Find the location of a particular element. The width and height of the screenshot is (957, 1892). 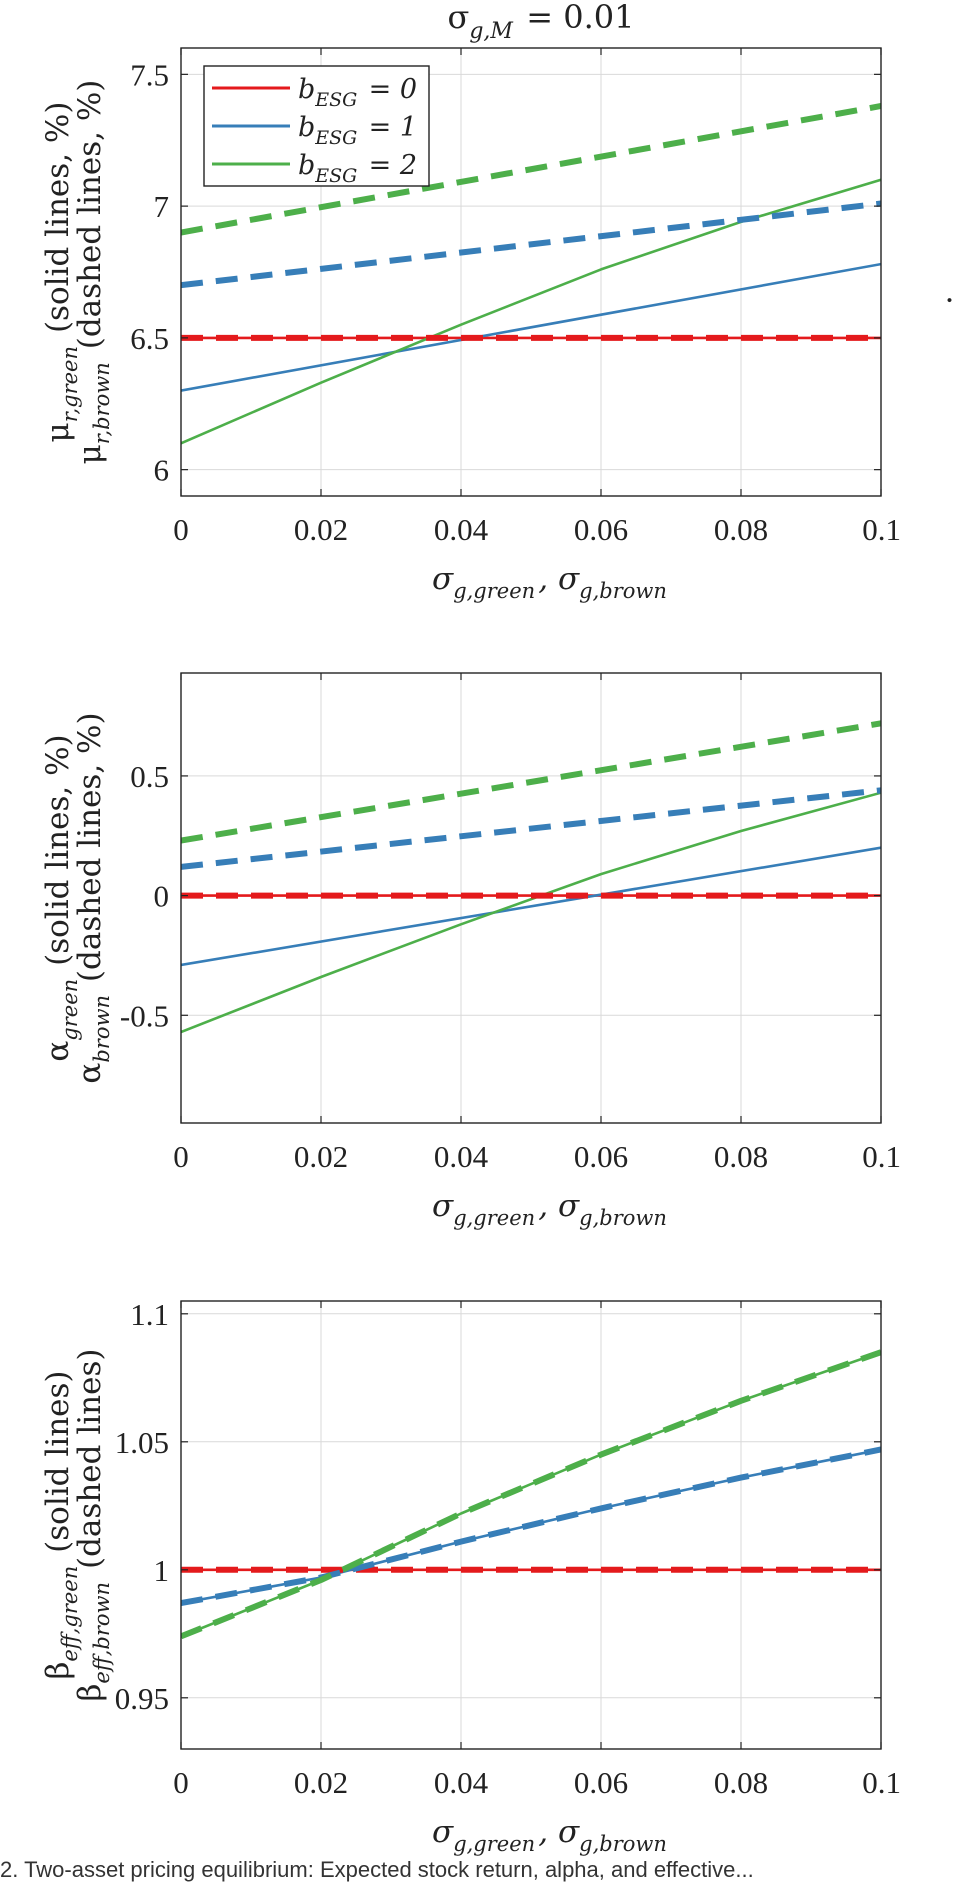

y-tick-label: 0.95 is located at coordinates (142, 1698).